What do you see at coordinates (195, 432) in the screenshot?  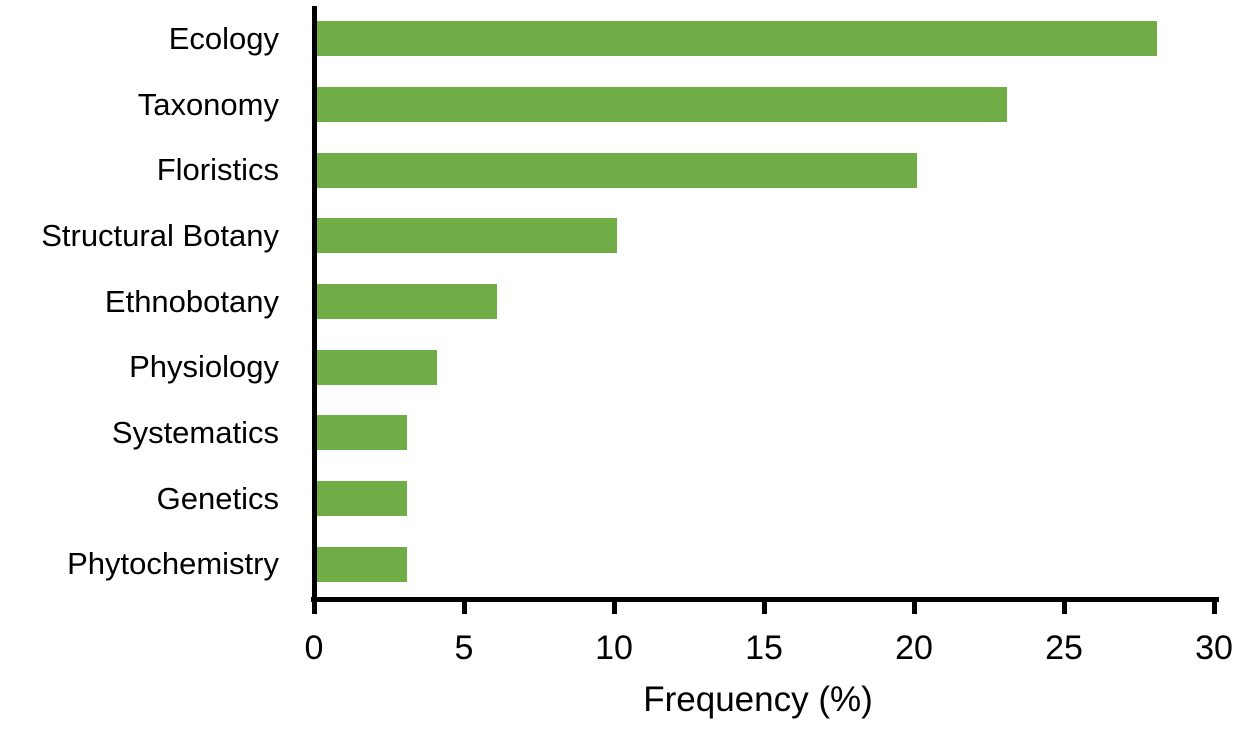 I see `category-label: Systematics` at bounding box center [195, 432].